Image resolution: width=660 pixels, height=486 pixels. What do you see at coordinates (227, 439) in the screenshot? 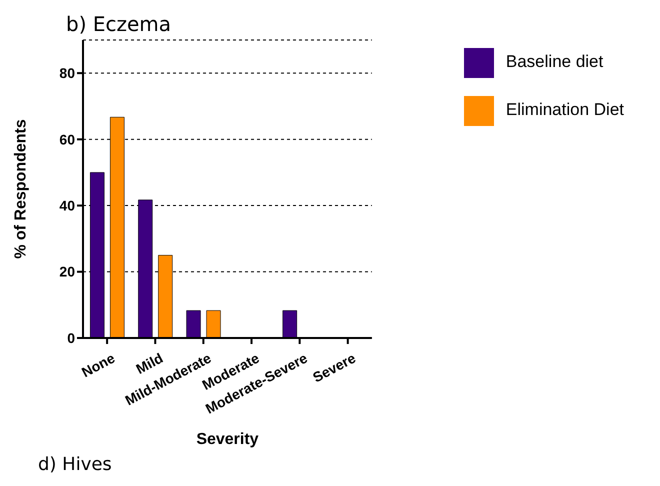
I see `x-axis-title: Severity` at bounding box center [227, 439].